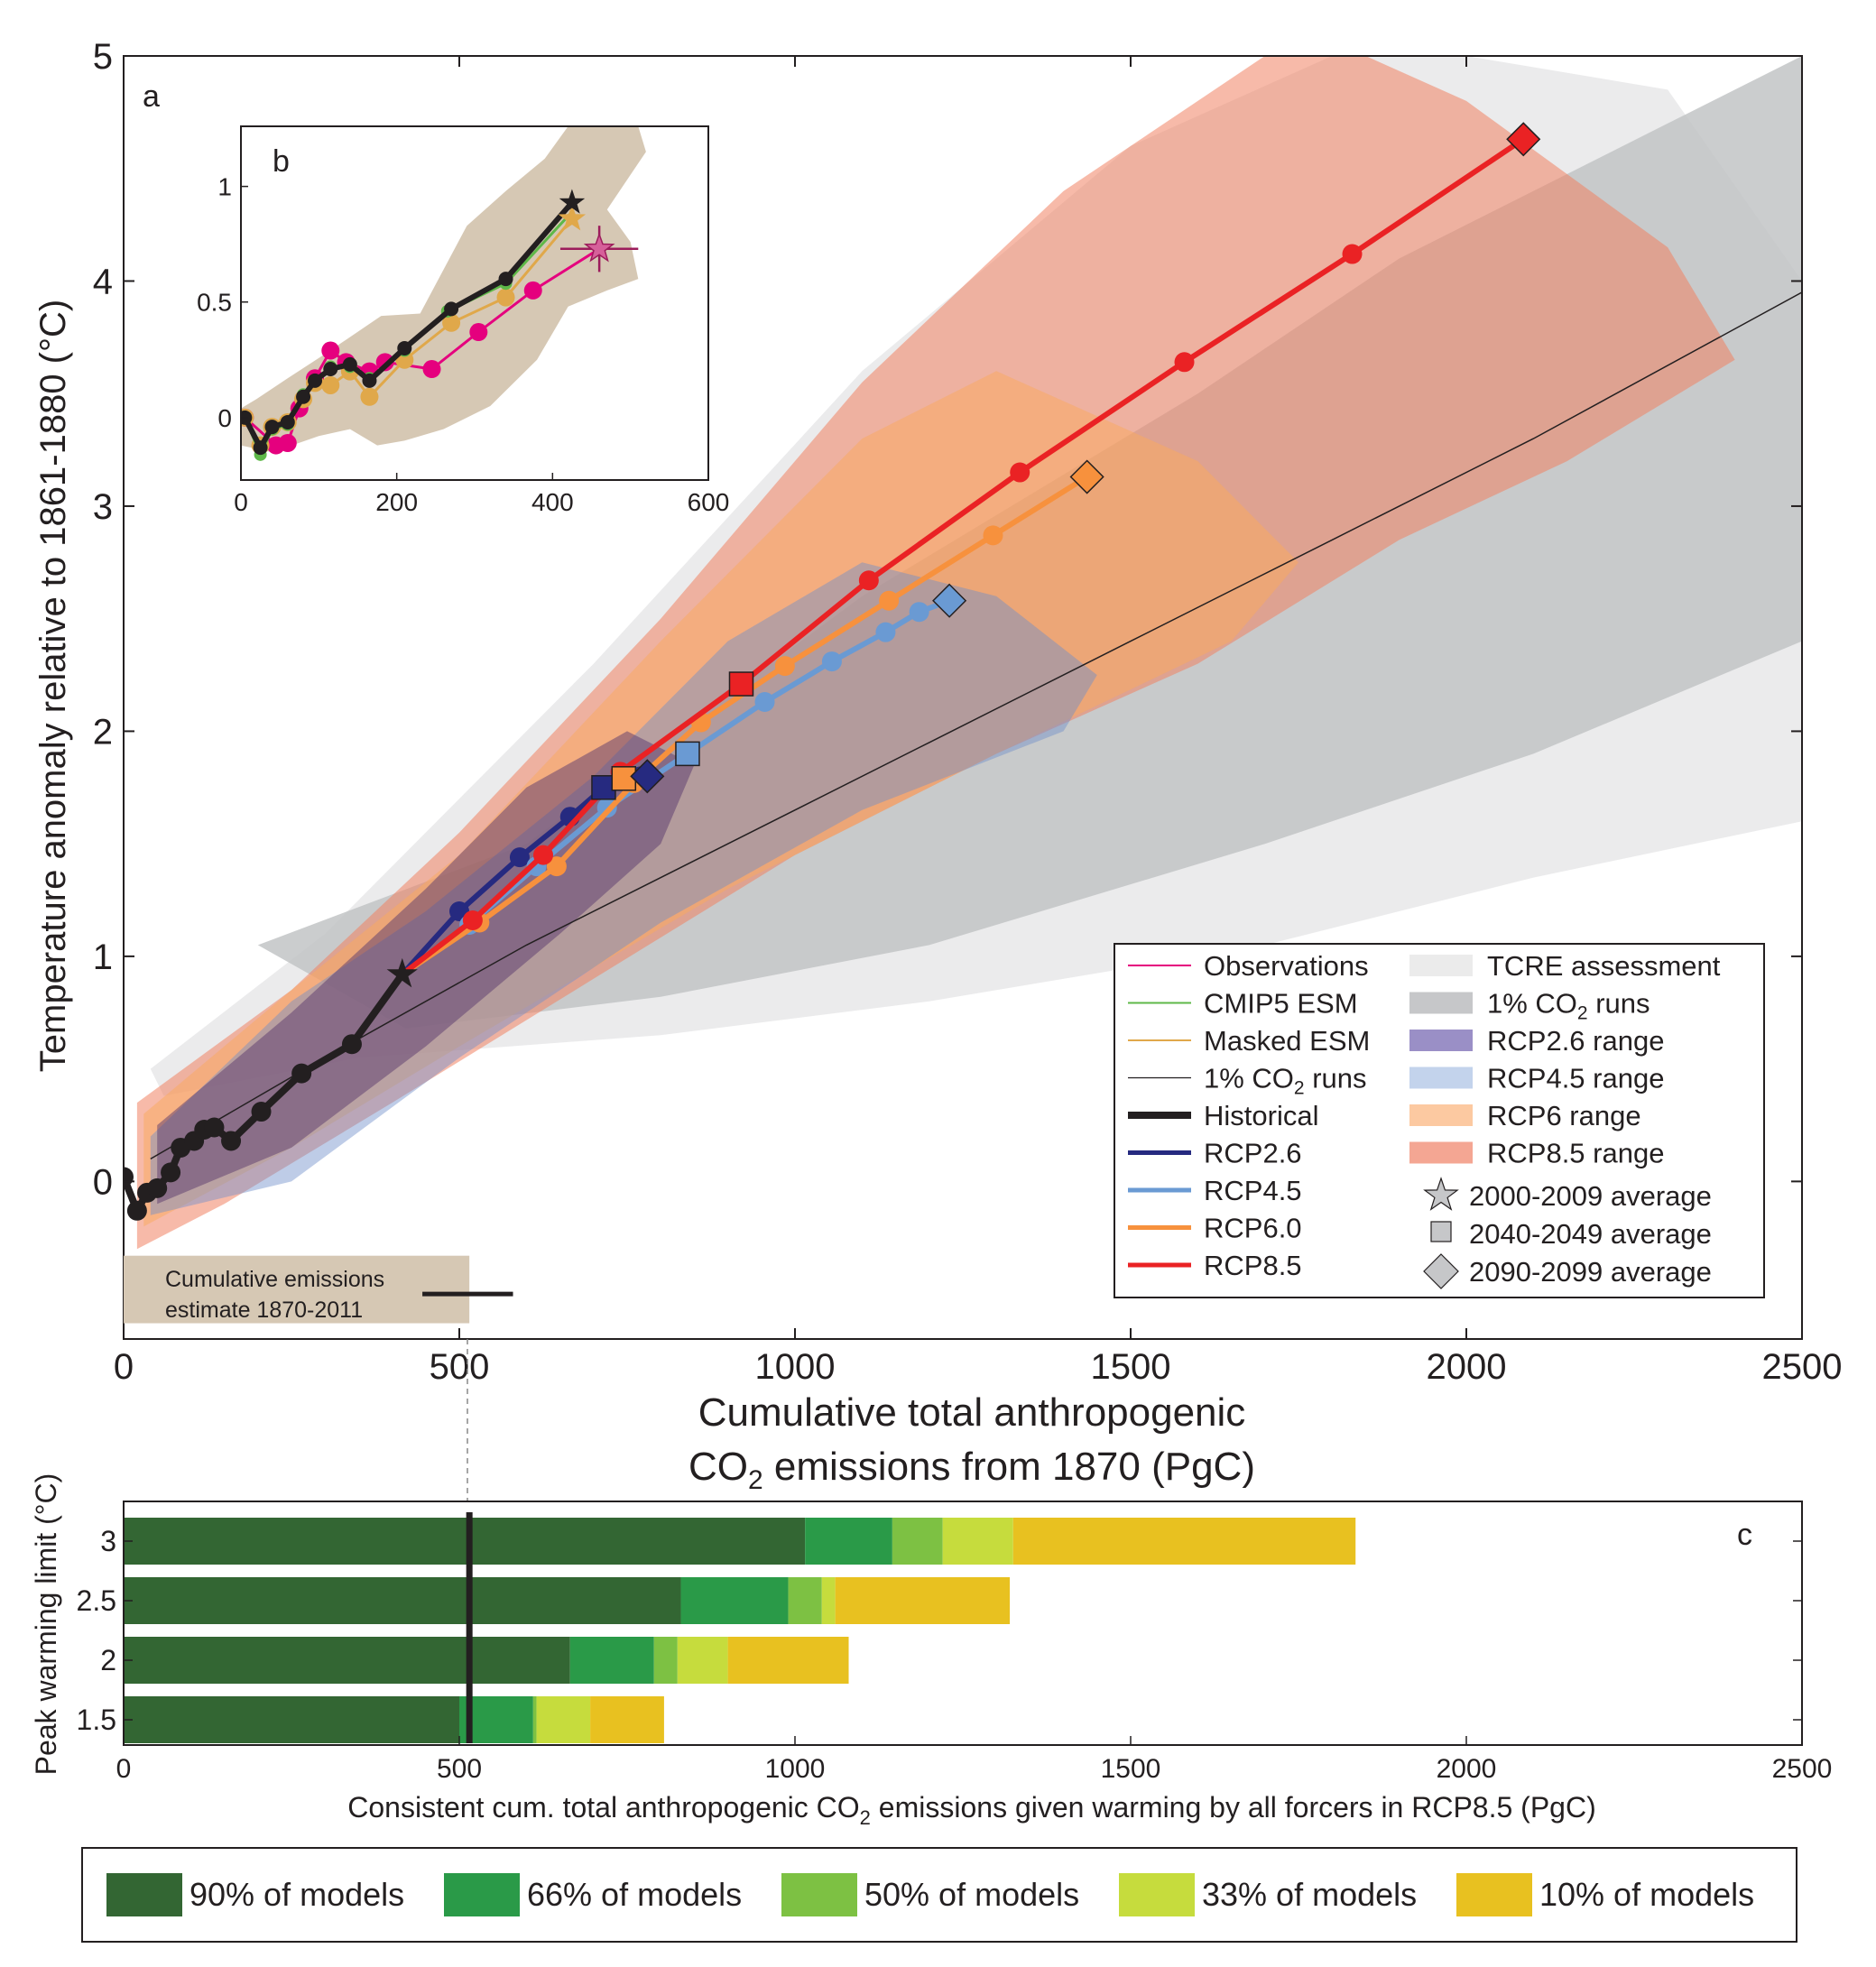 The height and width of the screenshot is (1967, 1876). What do you see at coordinates (1086, 476) in the screenshot?
I see `diamond-marker-rcp60` at bounding box center [1086, 476].